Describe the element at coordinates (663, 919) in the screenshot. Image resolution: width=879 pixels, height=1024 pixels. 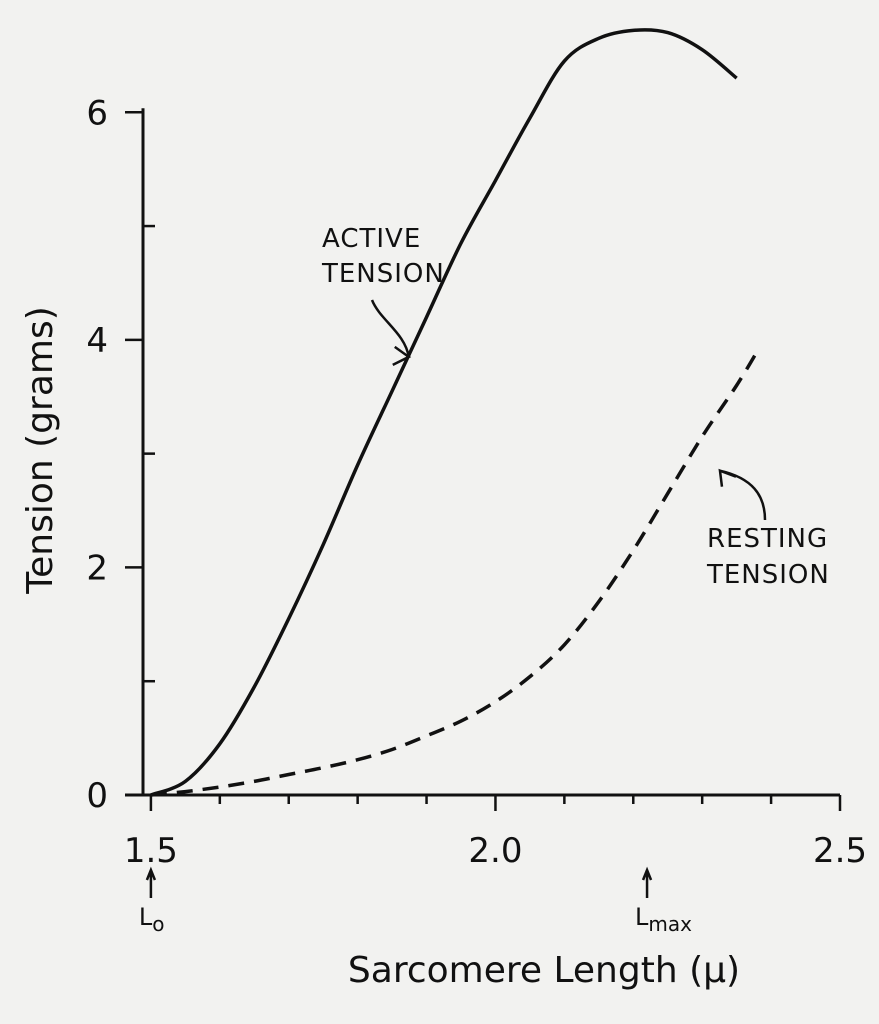
I see `marker-label: Lmax` at that location.